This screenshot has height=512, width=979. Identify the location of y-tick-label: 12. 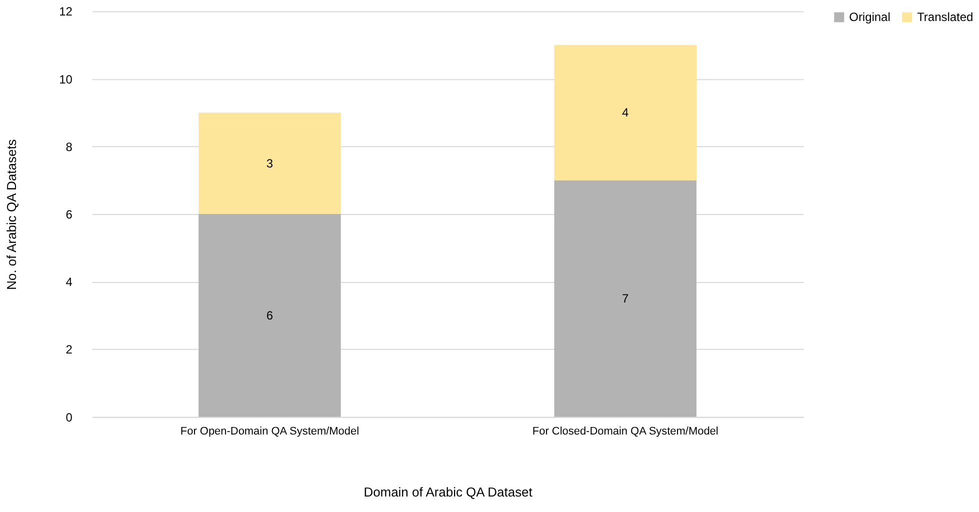
(66, 11).